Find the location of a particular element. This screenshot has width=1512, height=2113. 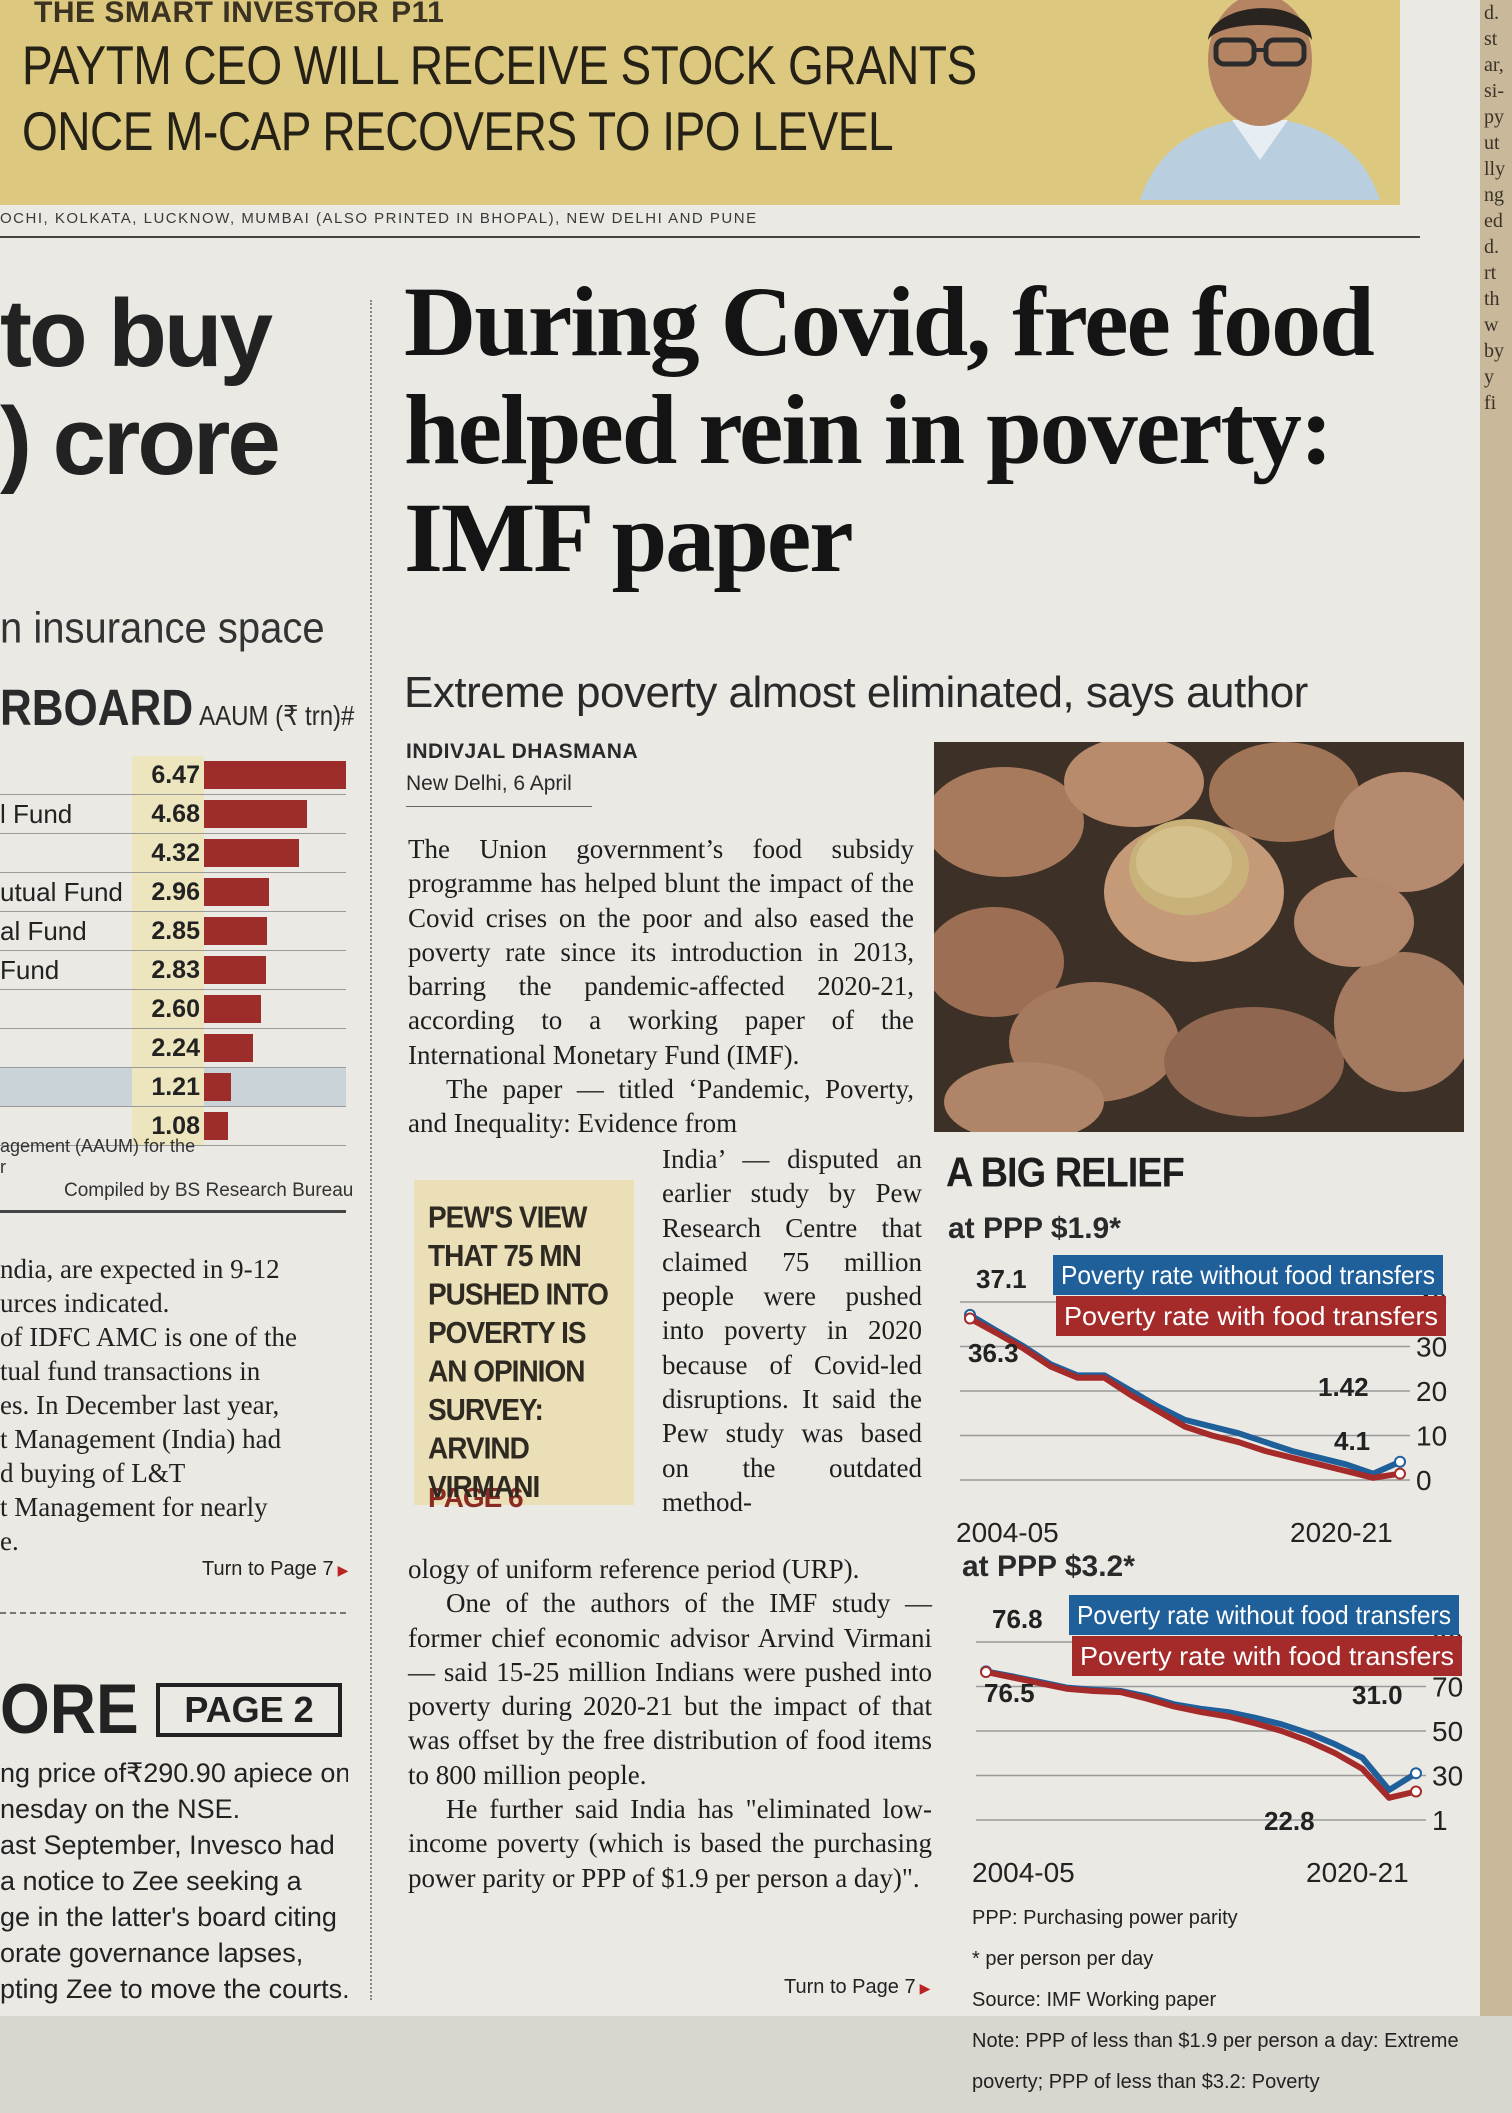

fund-name: utual Fund is located at coordinates (61, 892).